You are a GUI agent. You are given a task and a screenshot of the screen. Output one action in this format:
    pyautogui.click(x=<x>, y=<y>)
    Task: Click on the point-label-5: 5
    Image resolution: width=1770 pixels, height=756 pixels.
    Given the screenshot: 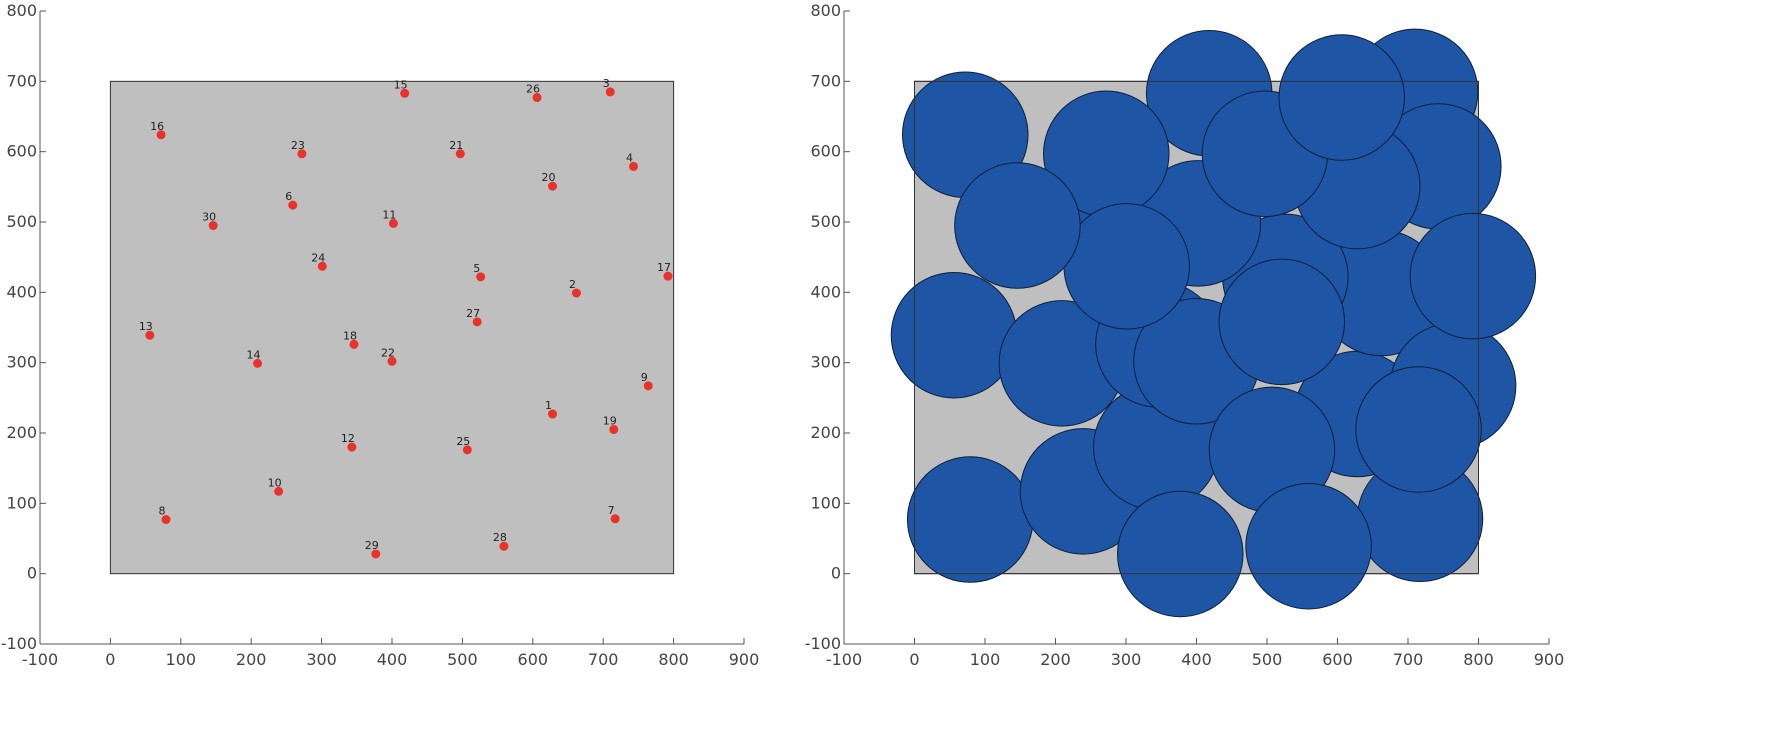 What is the action you would take?
    pyautogui.click(x=476, y=268)
    